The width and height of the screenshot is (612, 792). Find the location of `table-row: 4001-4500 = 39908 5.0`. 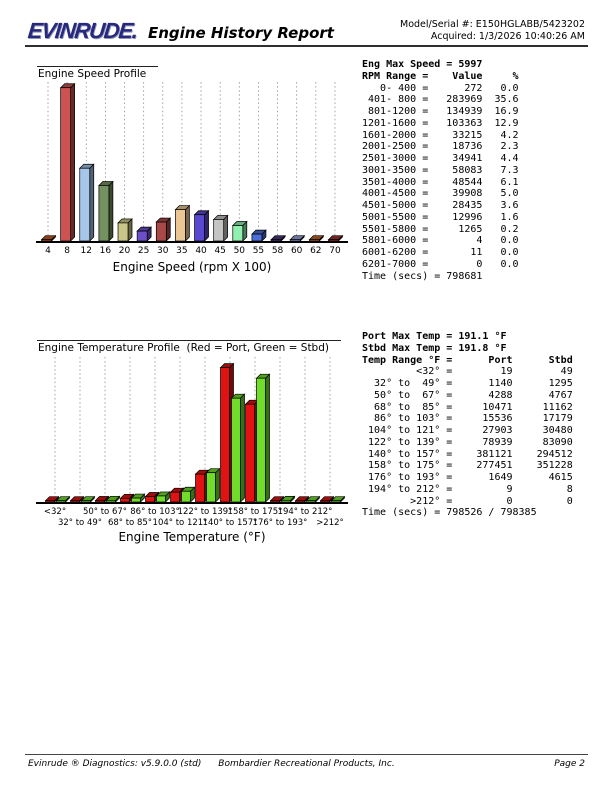

table-row: 4001-4500 = 39908 5.0 is located at coordinates (440, 194).